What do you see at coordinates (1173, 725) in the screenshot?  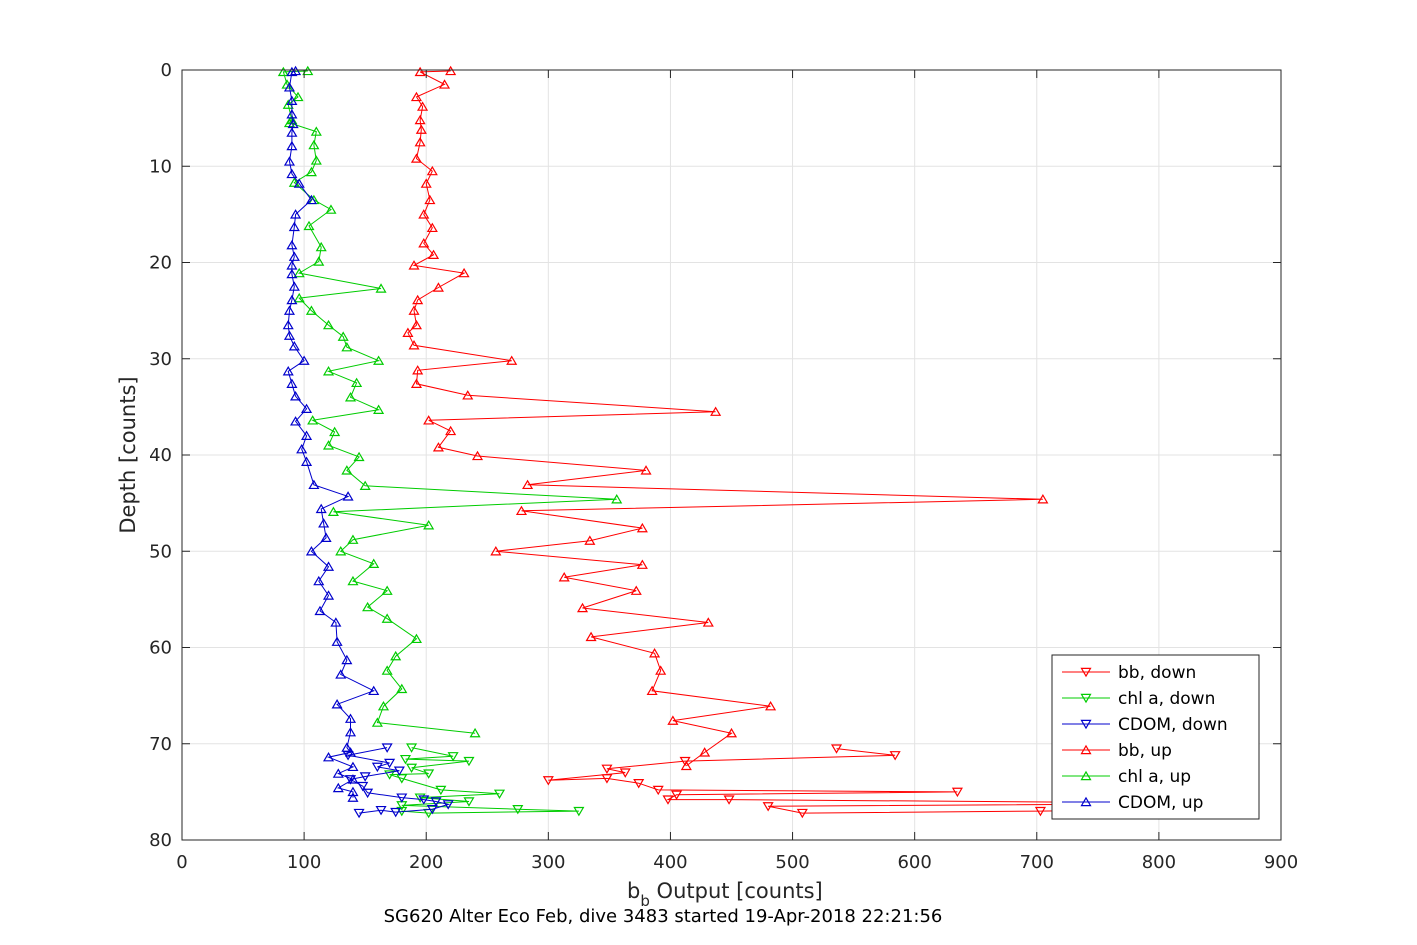 I see `legend-label: CDOM, down` at bounding box center [1173, 725].